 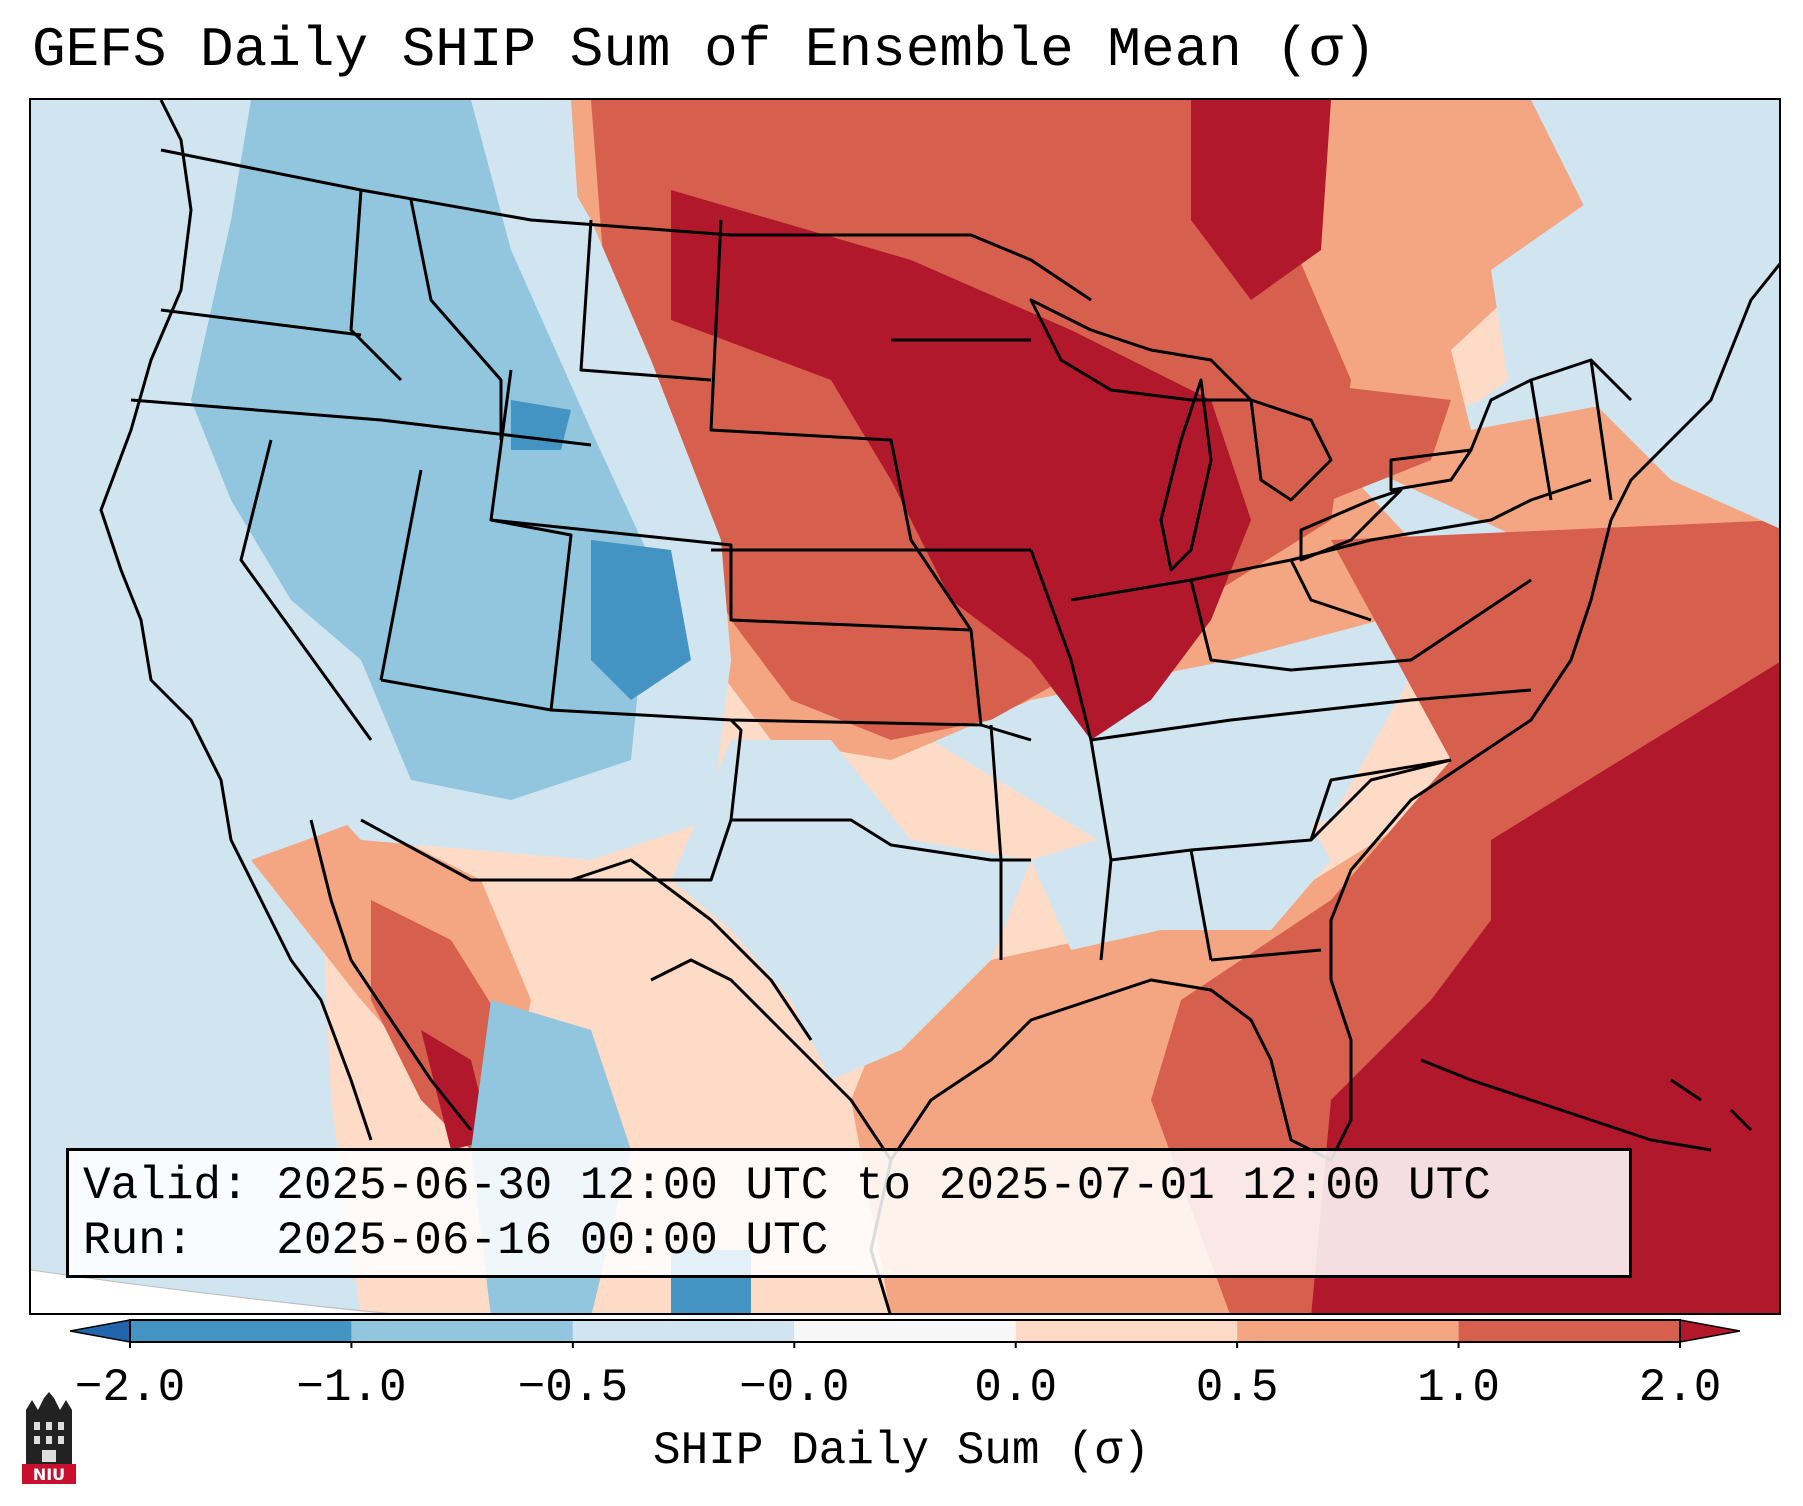 I want to click on border-us-mexico, so click(x=586, y=929).